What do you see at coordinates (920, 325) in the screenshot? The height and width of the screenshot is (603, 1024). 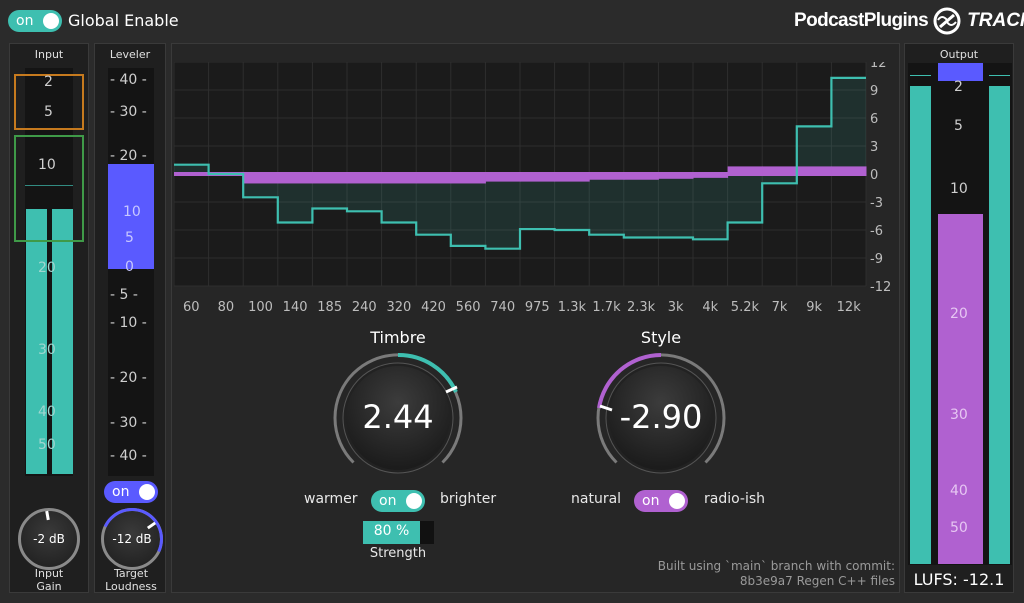 I see `output-meter-left-bar` at bounding box center [920, 325].